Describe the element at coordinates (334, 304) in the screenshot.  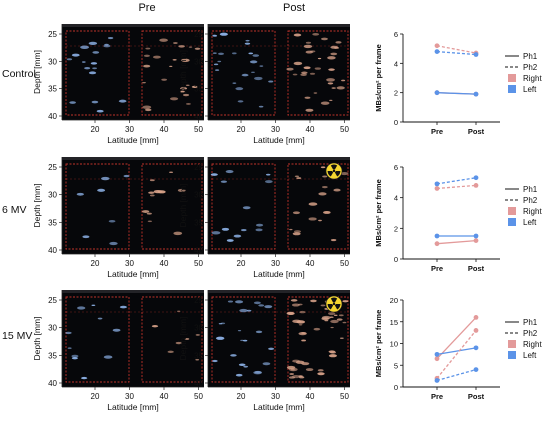
I see `radiation-center` at that location.